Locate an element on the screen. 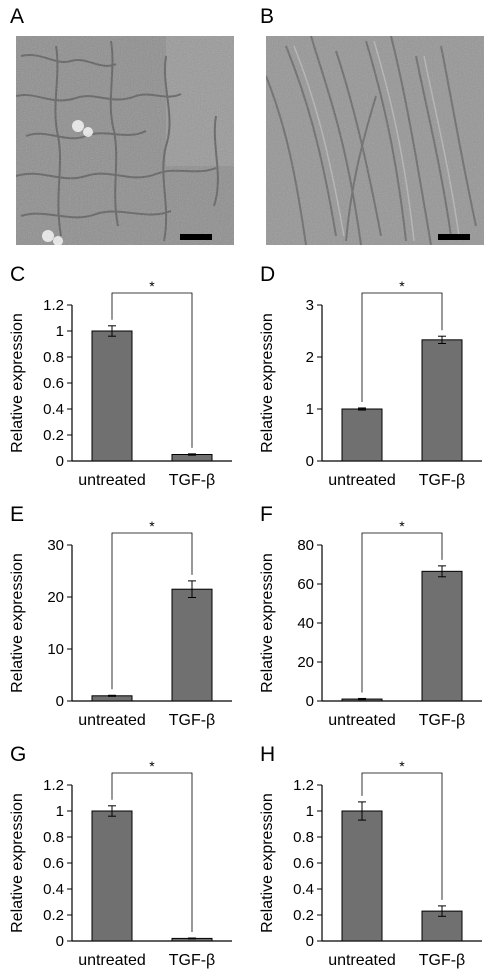 This screenshot has width=500, height=977. micrograph-untreated is located at coordinates (125, 140).